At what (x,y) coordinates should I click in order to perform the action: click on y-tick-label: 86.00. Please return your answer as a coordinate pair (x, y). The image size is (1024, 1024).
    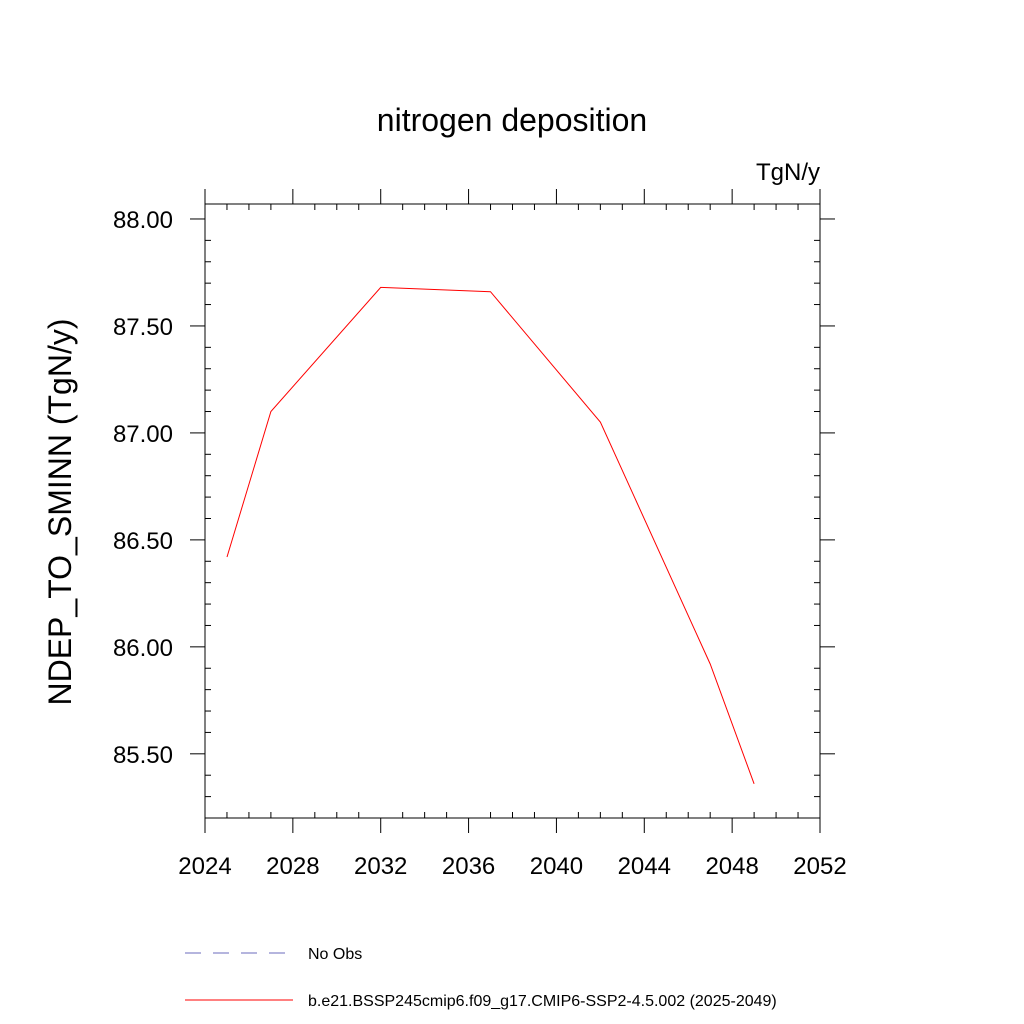
    Looking at the image, I should click on (143, 648).